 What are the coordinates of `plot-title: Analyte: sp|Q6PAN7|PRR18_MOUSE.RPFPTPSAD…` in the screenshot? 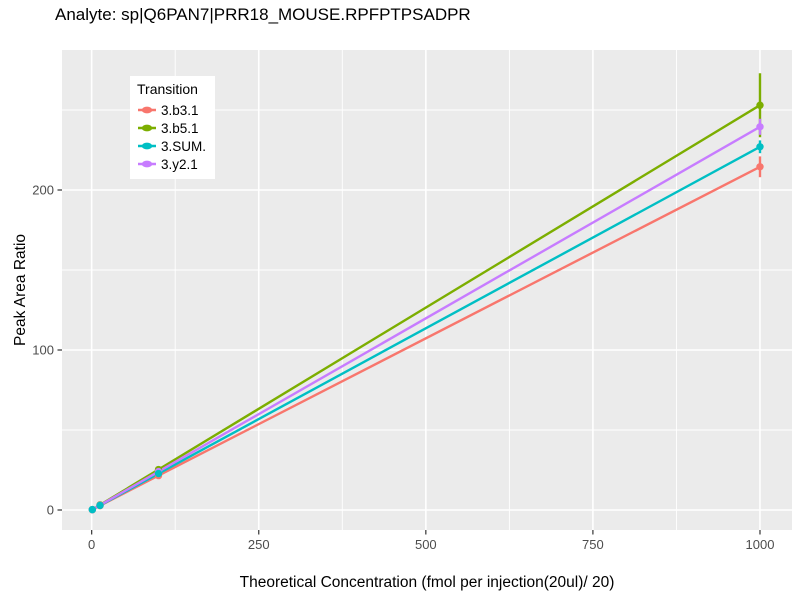 It's located at (263, 14).